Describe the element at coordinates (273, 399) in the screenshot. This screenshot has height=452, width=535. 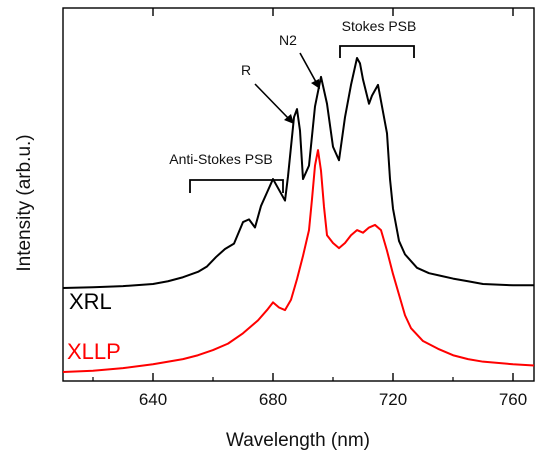
I see `x-tick-label: 680` at that location.